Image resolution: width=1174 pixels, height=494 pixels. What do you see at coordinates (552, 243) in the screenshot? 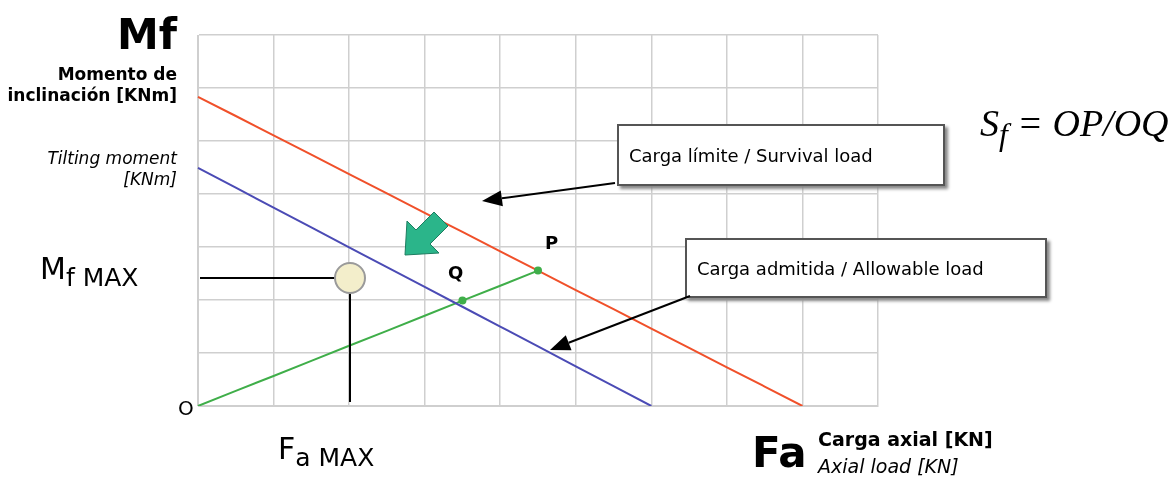
I see `annotation: P` at bounding box center [552, 243].